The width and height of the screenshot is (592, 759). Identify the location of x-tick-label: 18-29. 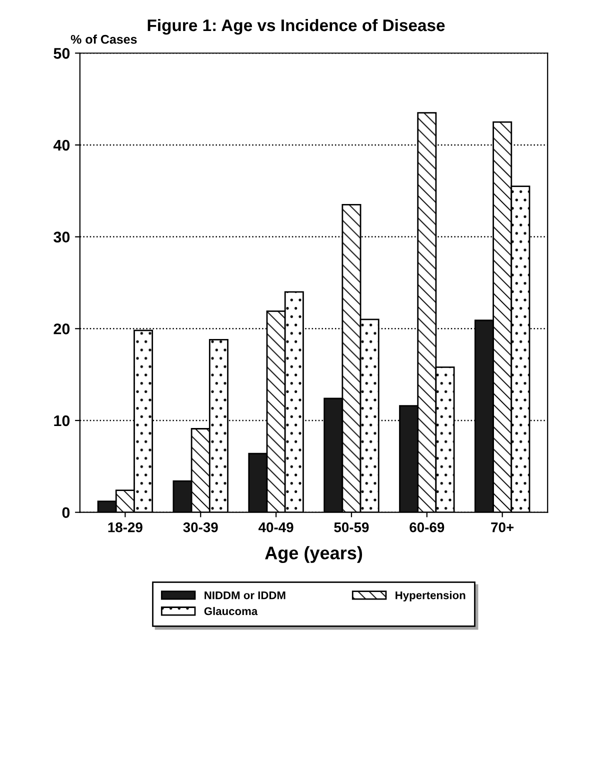
(125, 527).